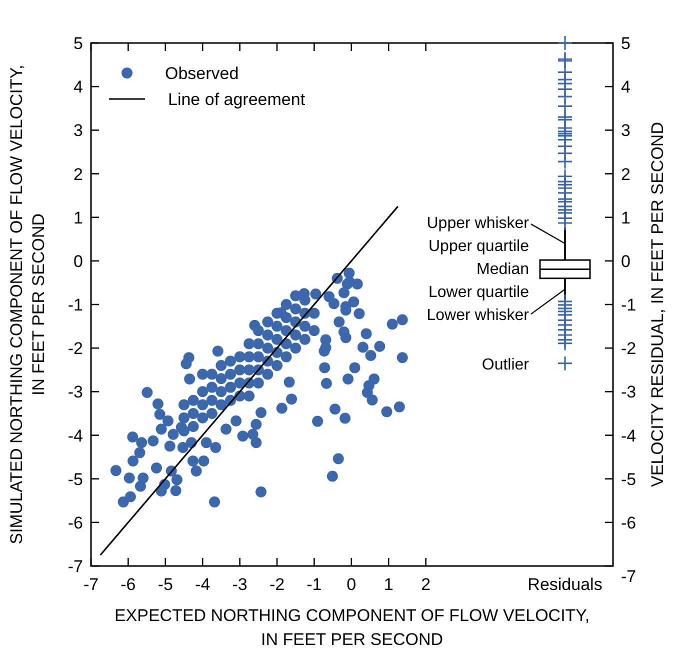  I want to click on x-tick-label: -2, so click(277, 584).